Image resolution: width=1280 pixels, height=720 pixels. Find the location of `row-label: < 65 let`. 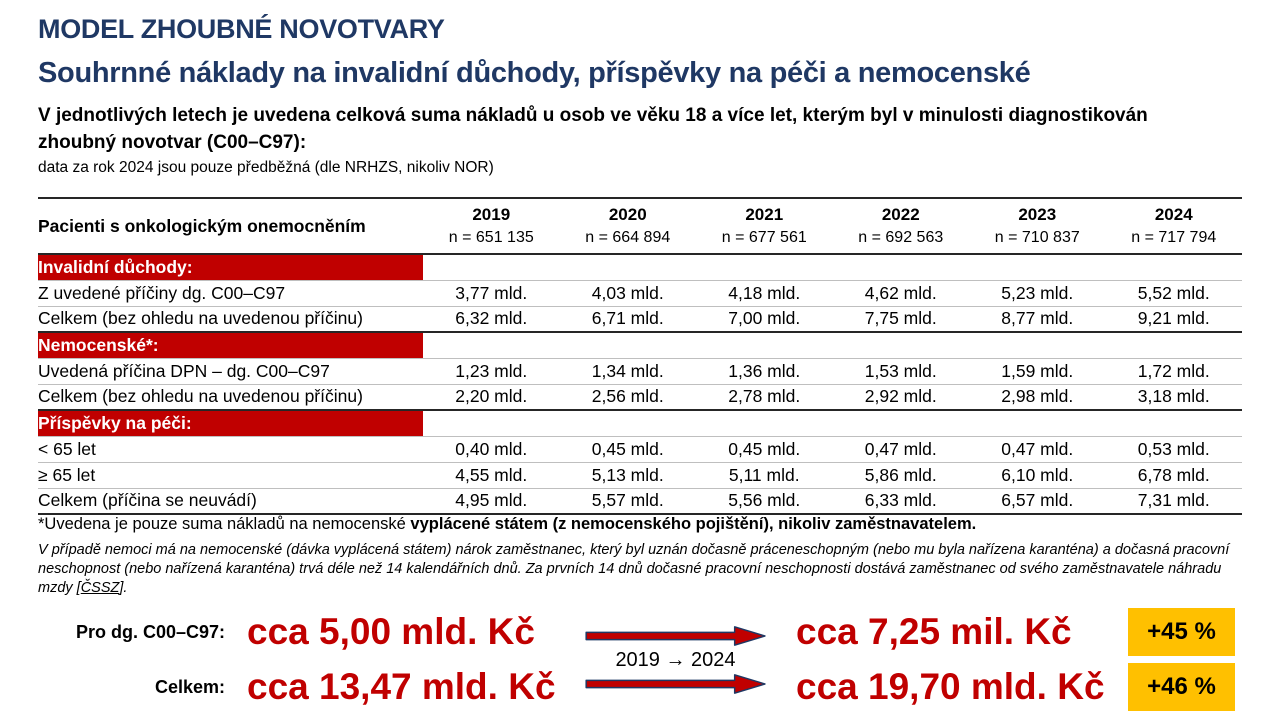

row-label: < 65 let is located at coordinates (230, 449).